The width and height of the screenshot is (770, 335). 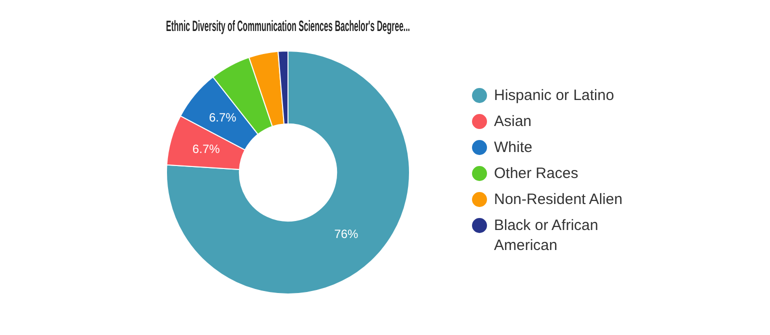 I want to click on data-label: 76%, so click(x=346, y=233).